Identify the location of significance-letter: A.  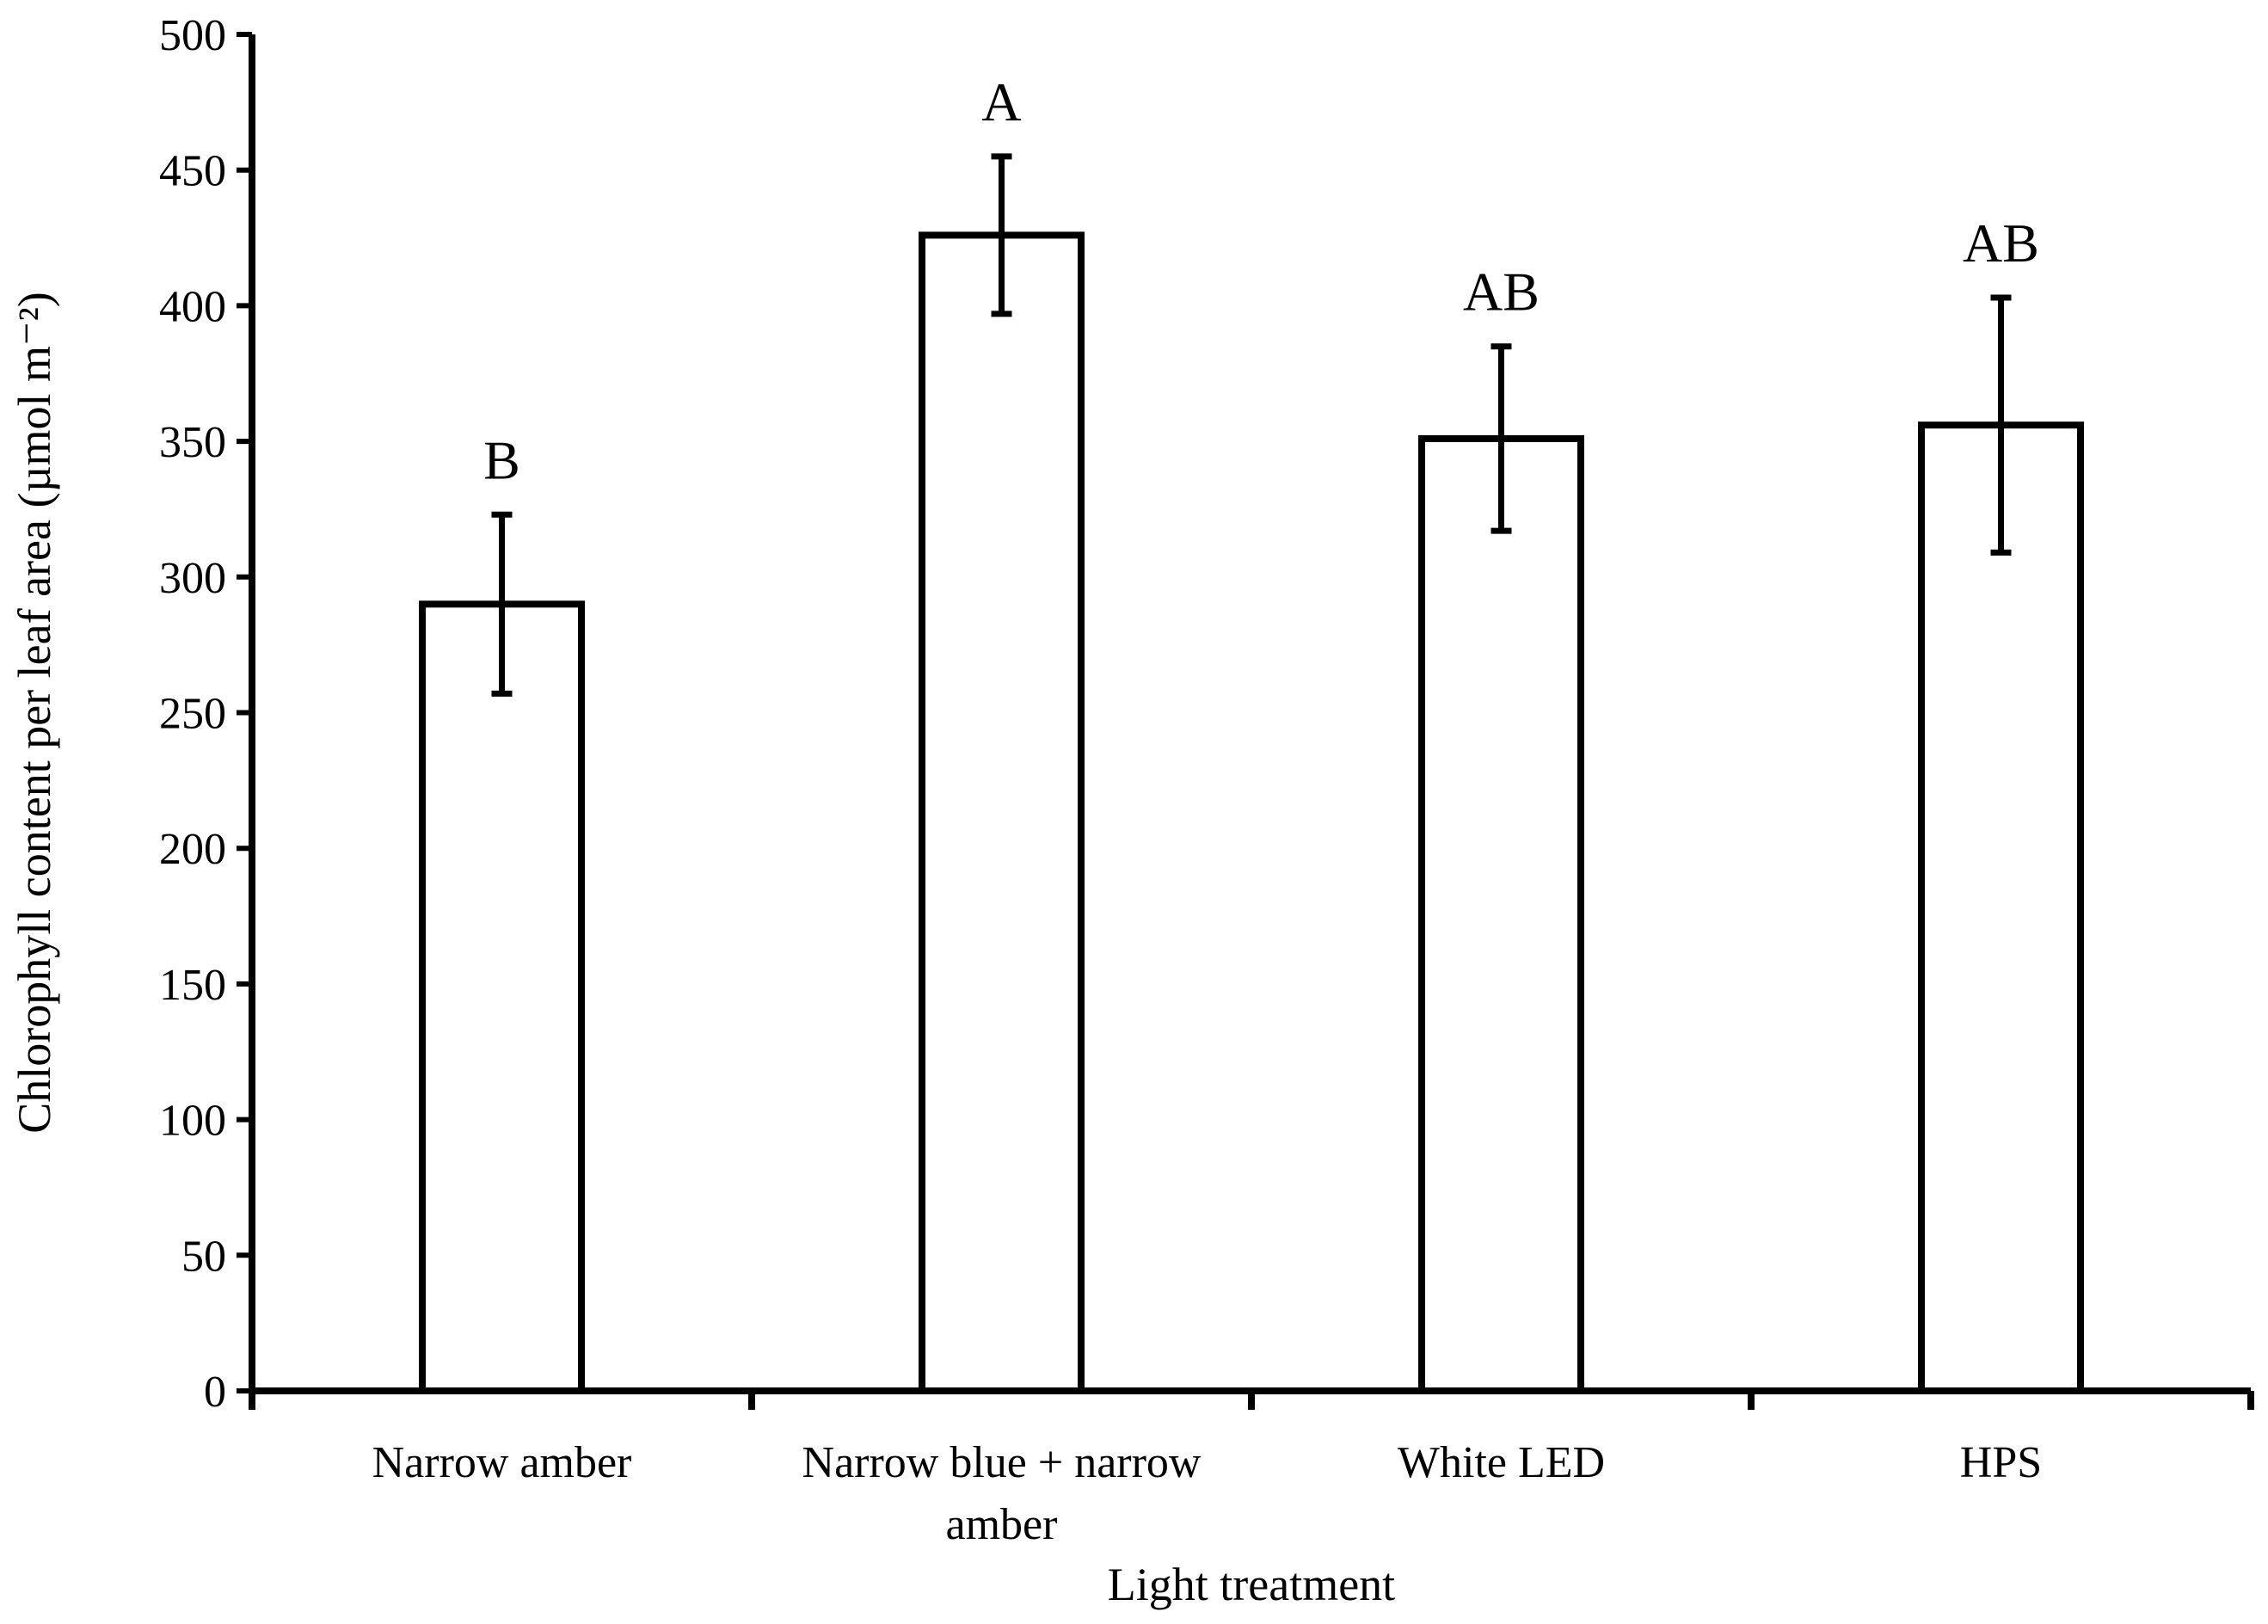
(1001, 101).